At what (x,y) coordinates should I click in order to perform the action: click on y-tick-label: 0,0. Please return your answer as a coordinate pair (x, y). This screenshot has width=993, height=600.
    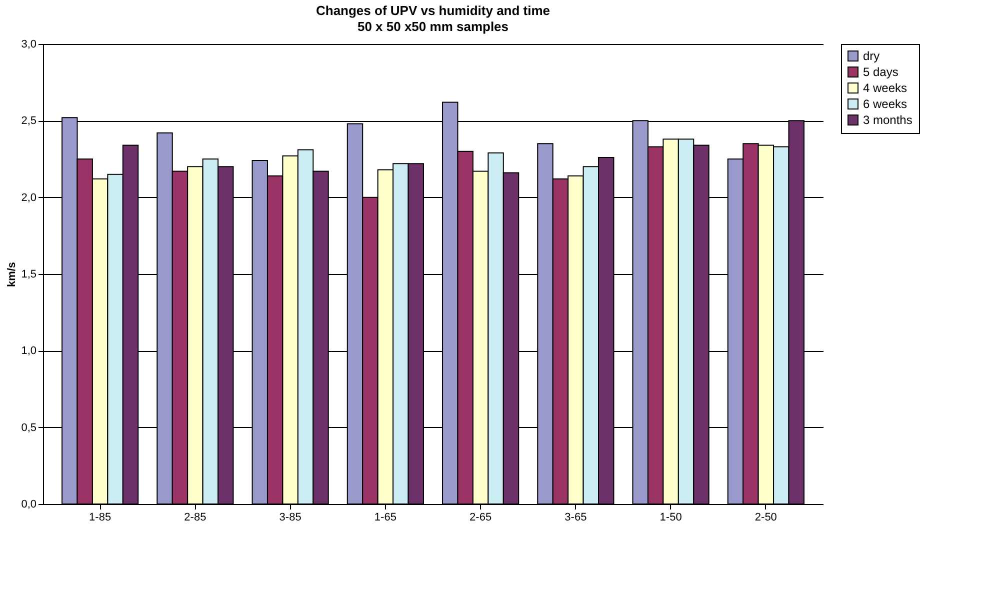
    Looking at the image, I should click on (28, 504).